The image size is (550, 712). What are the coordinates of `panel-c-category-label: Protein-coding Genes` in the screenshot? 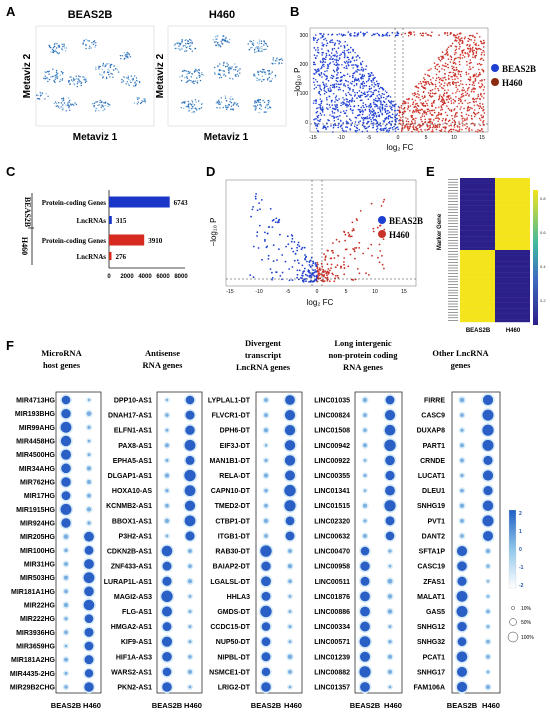 It's located at (74, 203).